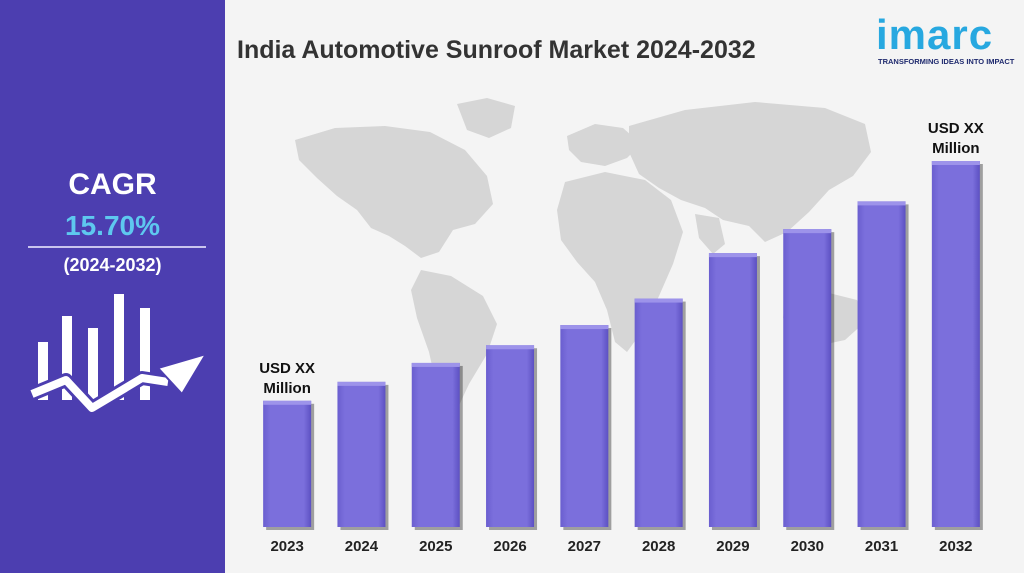  I want to click on bar-2027, so click(584, 426).